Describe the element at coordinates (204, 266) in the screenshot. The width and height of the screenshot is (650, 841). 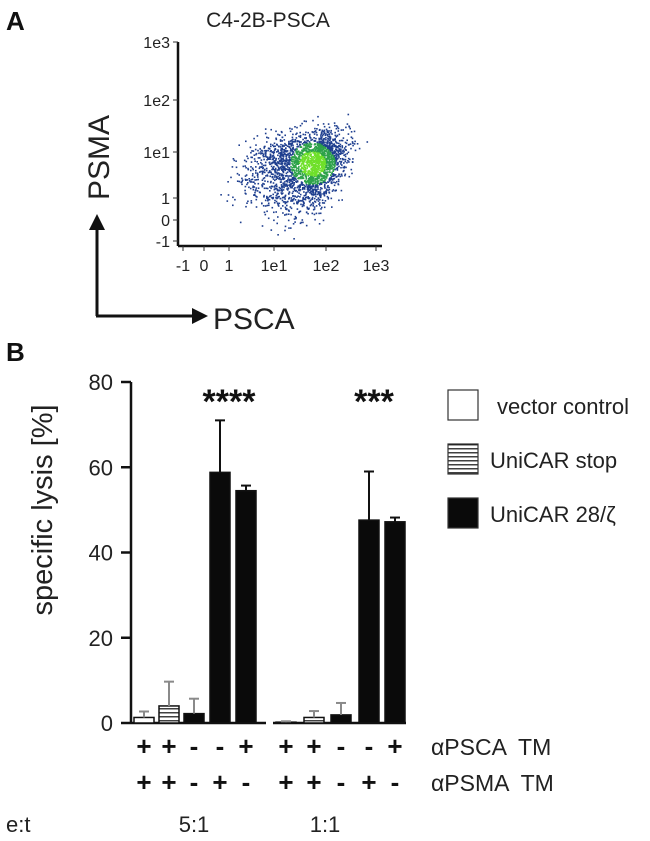
I see `scatter-x-tick-label: 0` at that location.